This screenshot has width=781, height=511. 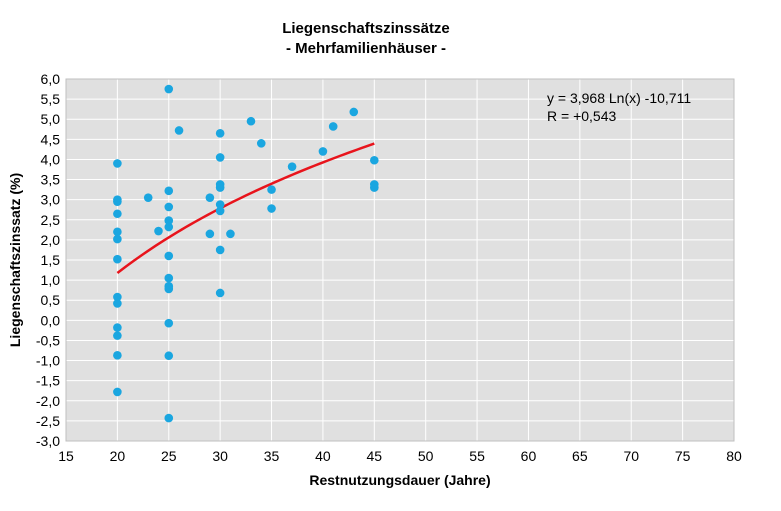 What do you see at coordinates (323, 456) in the screenshot?
I see `x-tick-label: 40` at bounding box center [323, 456].